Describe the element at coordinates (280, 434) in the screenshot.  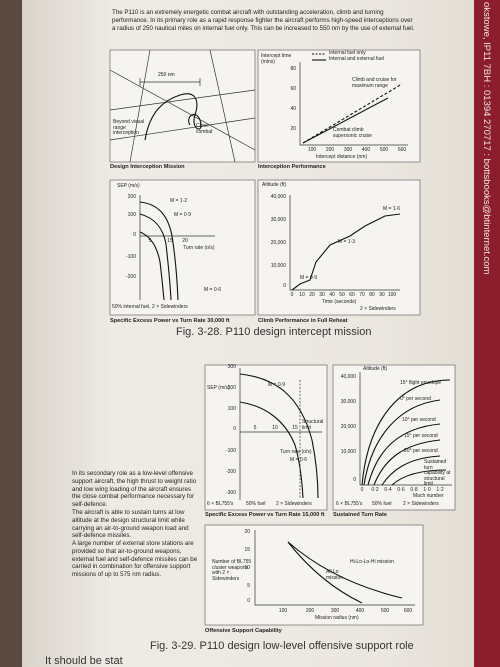
I see `sep-15000-chart` at that location.